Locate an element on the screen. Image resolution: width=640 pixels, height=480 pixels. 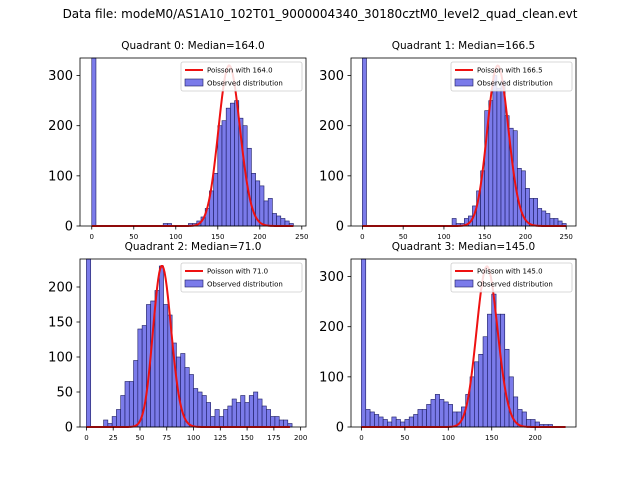
legend: Poisson with 71.0 Observed distribution is located at coordinates (241, 277).